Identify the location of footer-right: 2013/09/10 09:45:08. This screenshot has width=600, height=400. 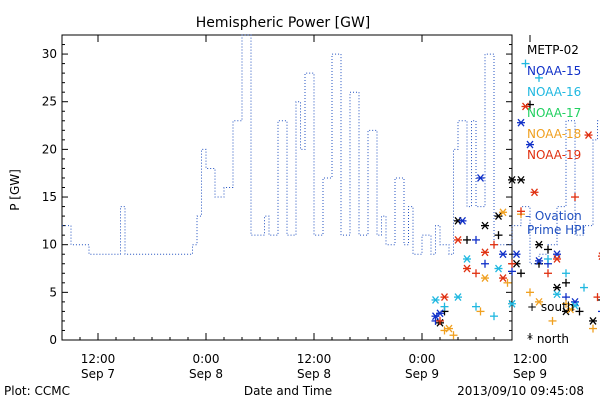
(520, 391).